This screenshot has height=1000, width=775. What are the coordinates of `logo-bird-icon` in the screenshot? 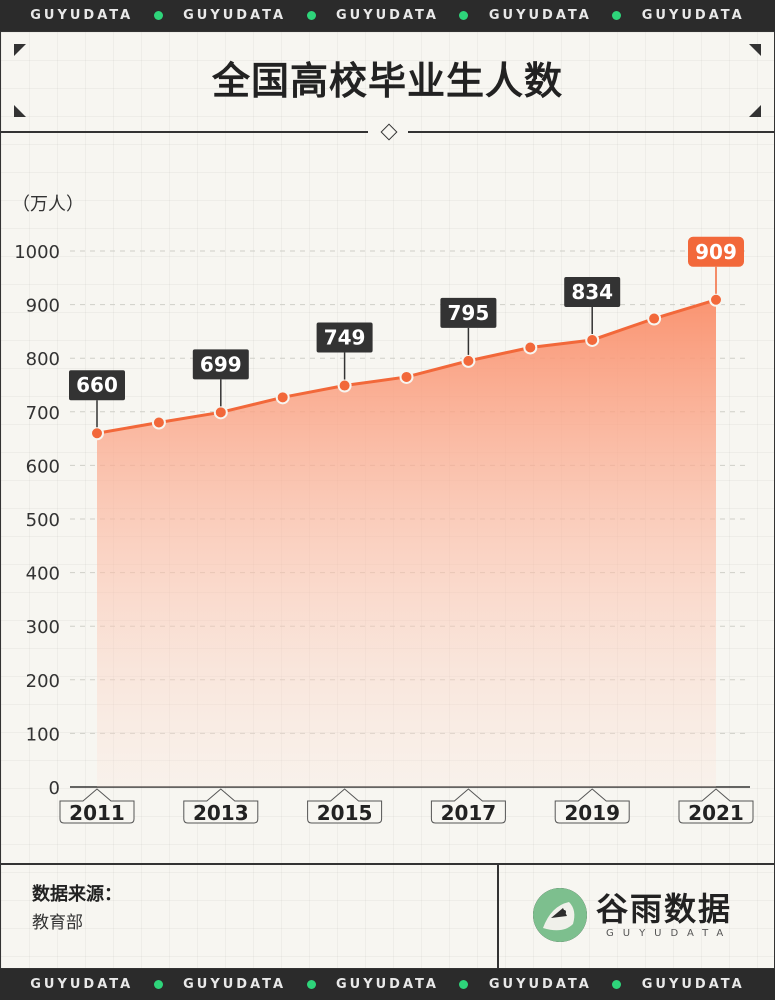 It's located at (560, 915).